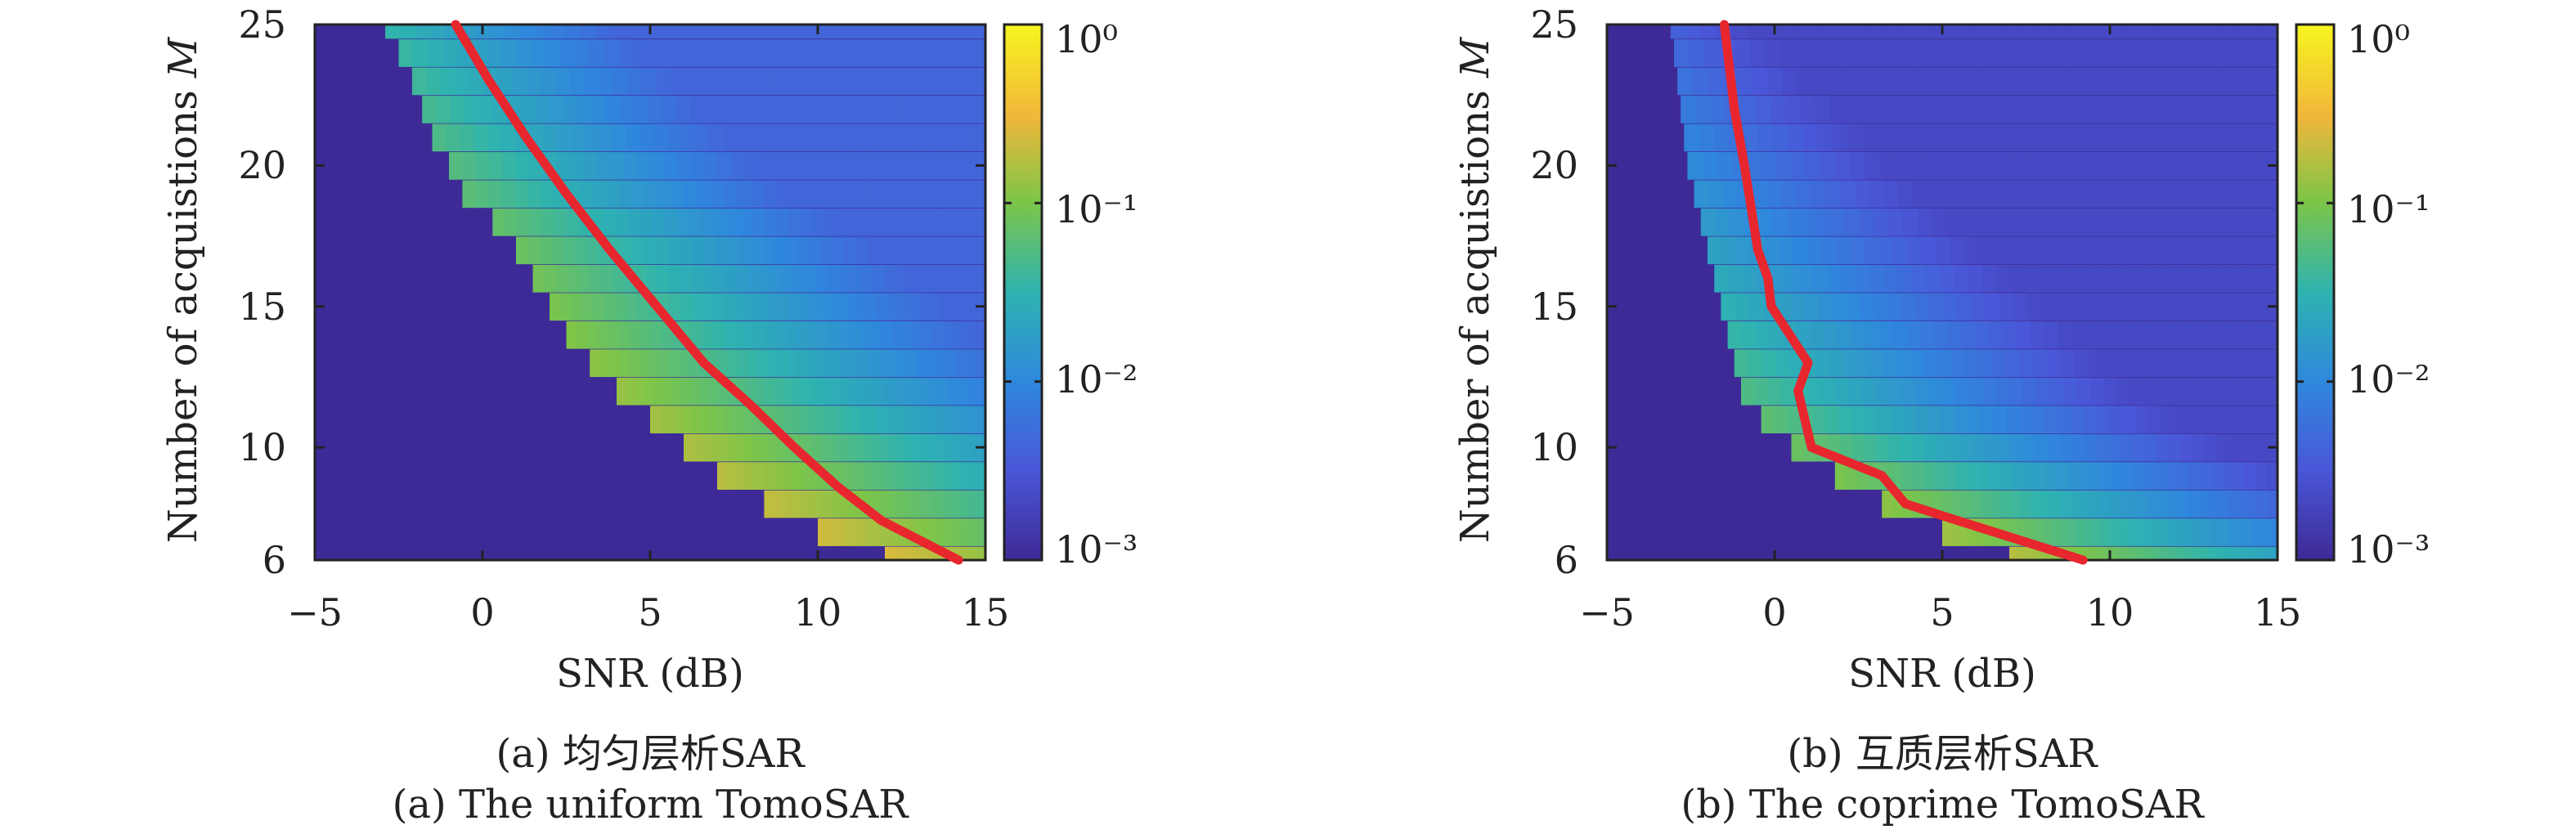 This screenshot has height=834, width=2576. Describe the element at coordinates (2388, 209) in the screenshot. I see `panel-b-colorbar-tick-label: 10⁻¹` at that location.